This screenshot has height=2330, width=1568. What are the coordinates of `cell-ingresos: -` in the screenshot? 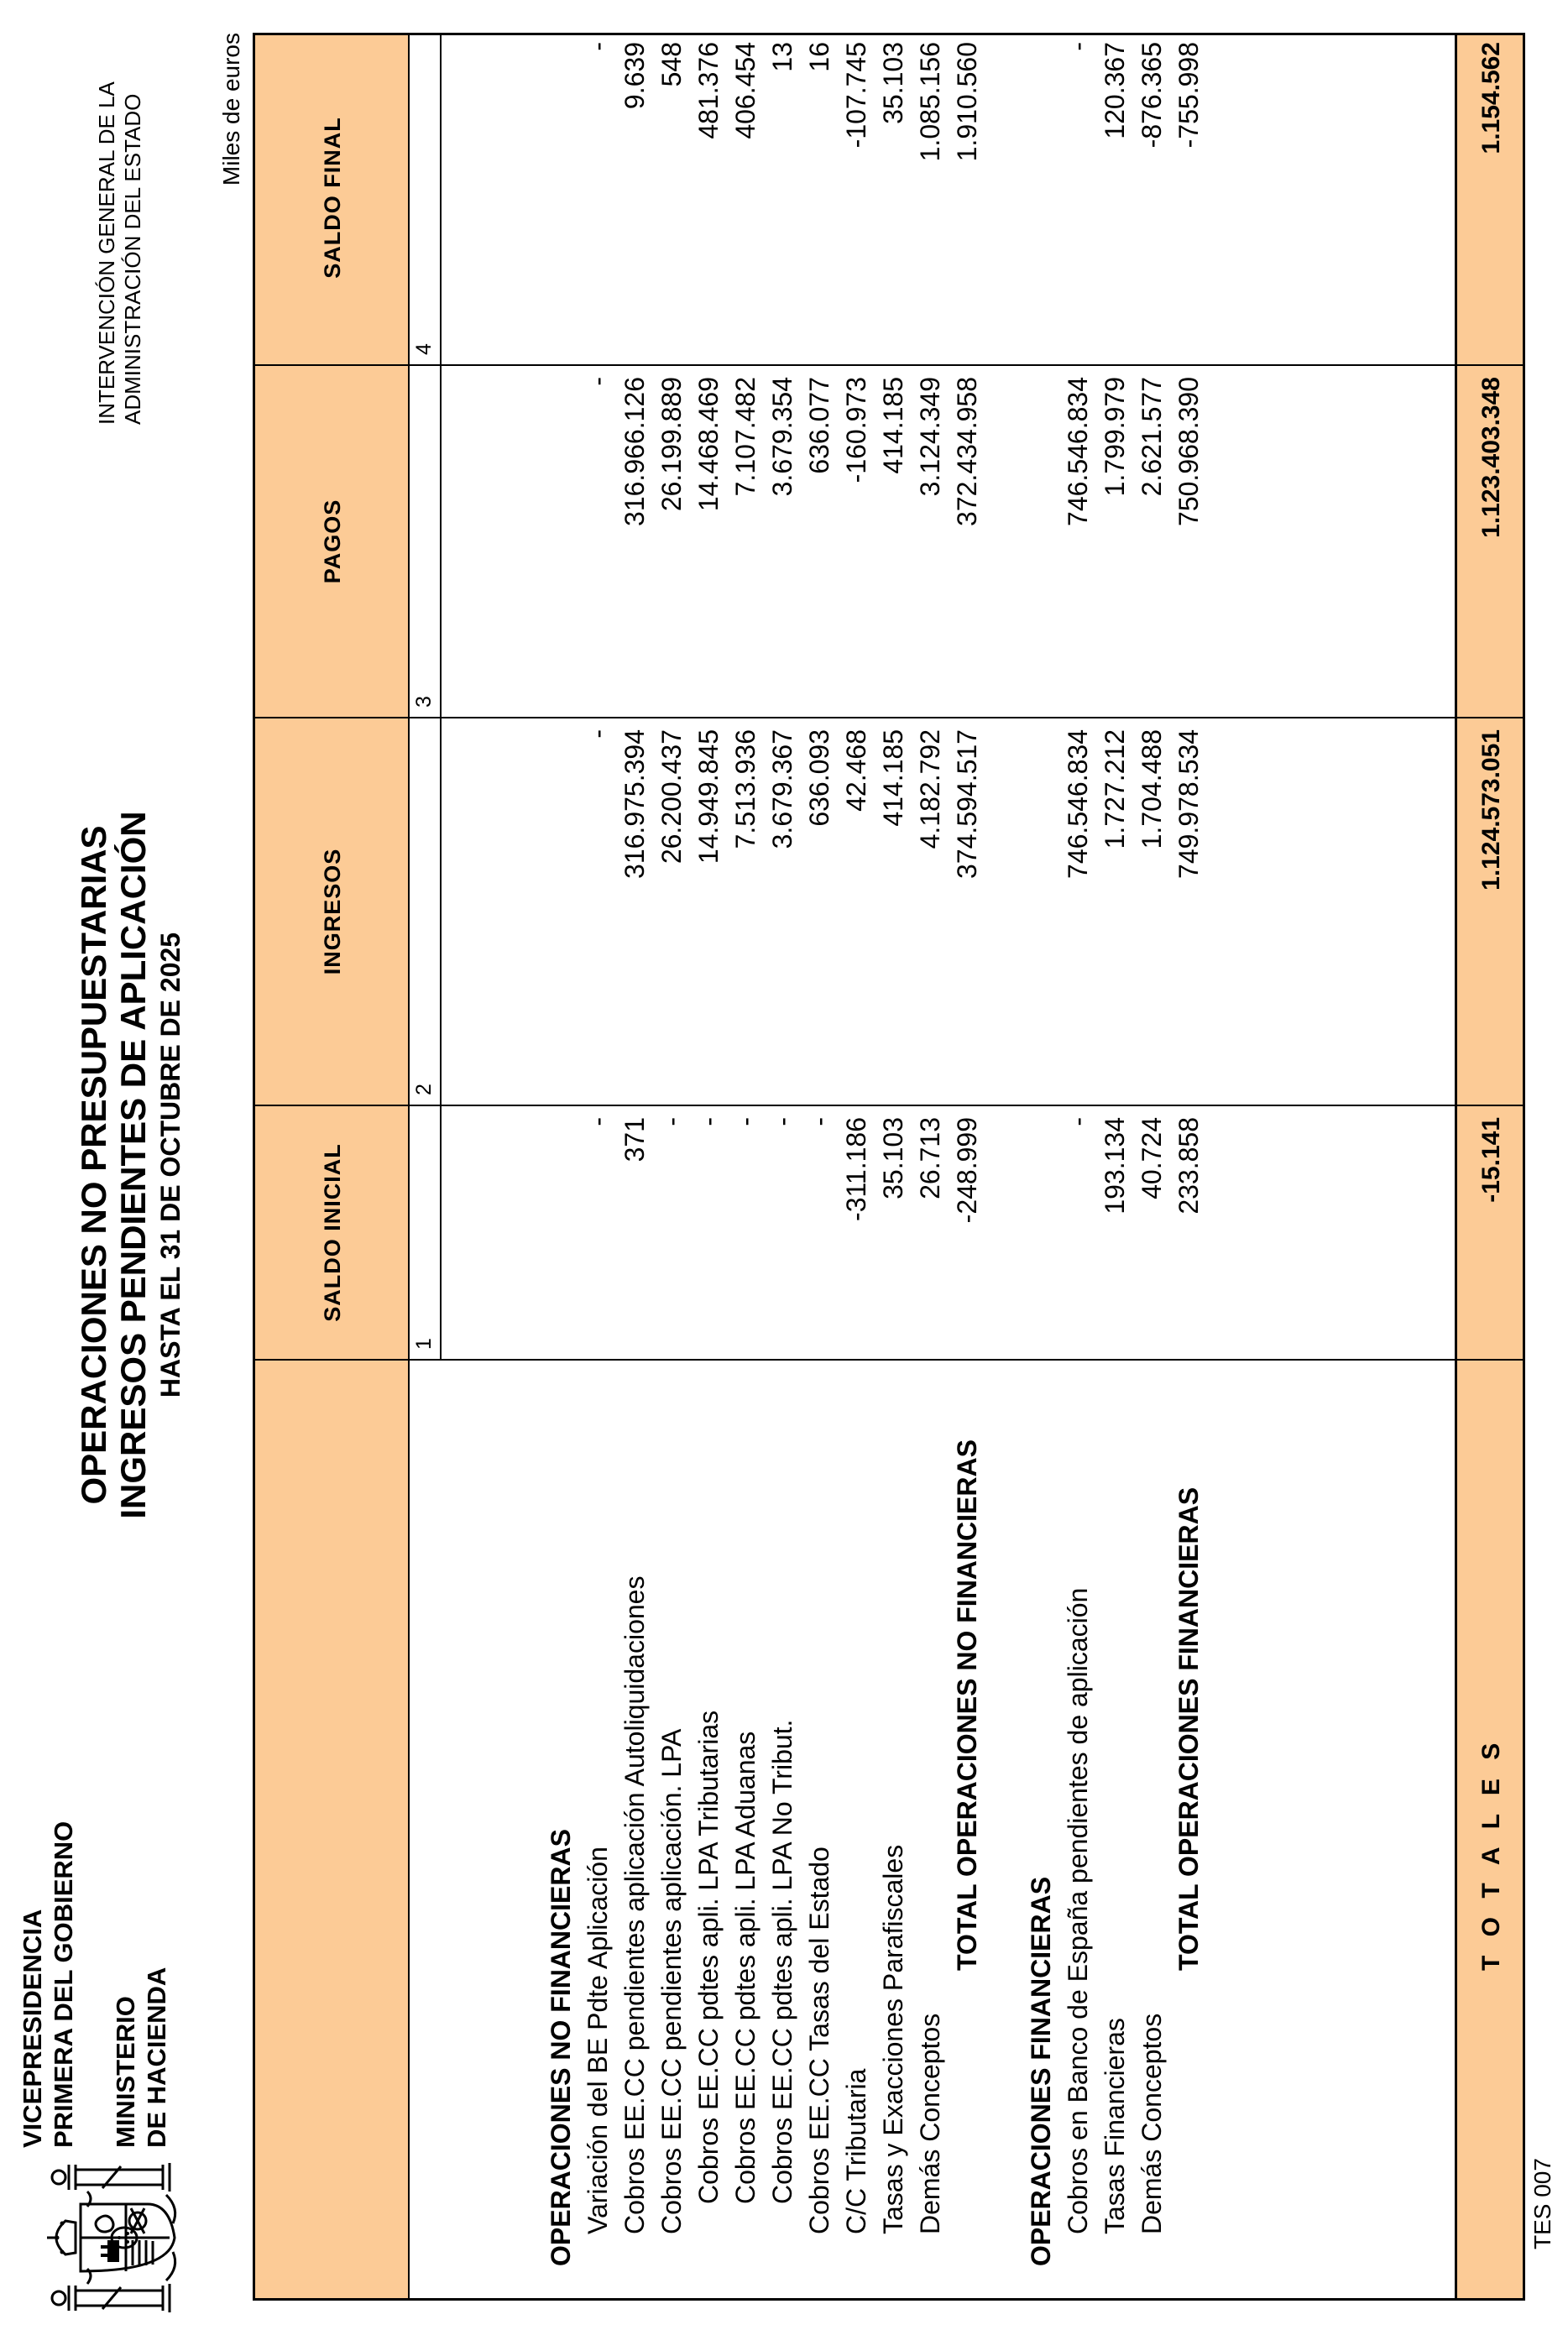 It's located at (598, 734).